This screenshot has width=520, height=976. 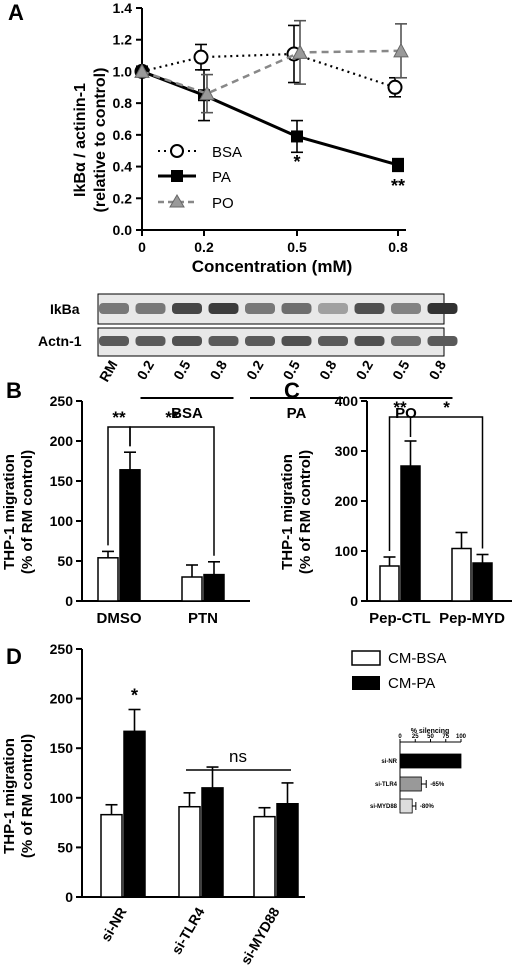 What do you see at coordinates (113, 925) in the screenshot?
I see `category-label: si-NR` at bounding box center [113, 925].